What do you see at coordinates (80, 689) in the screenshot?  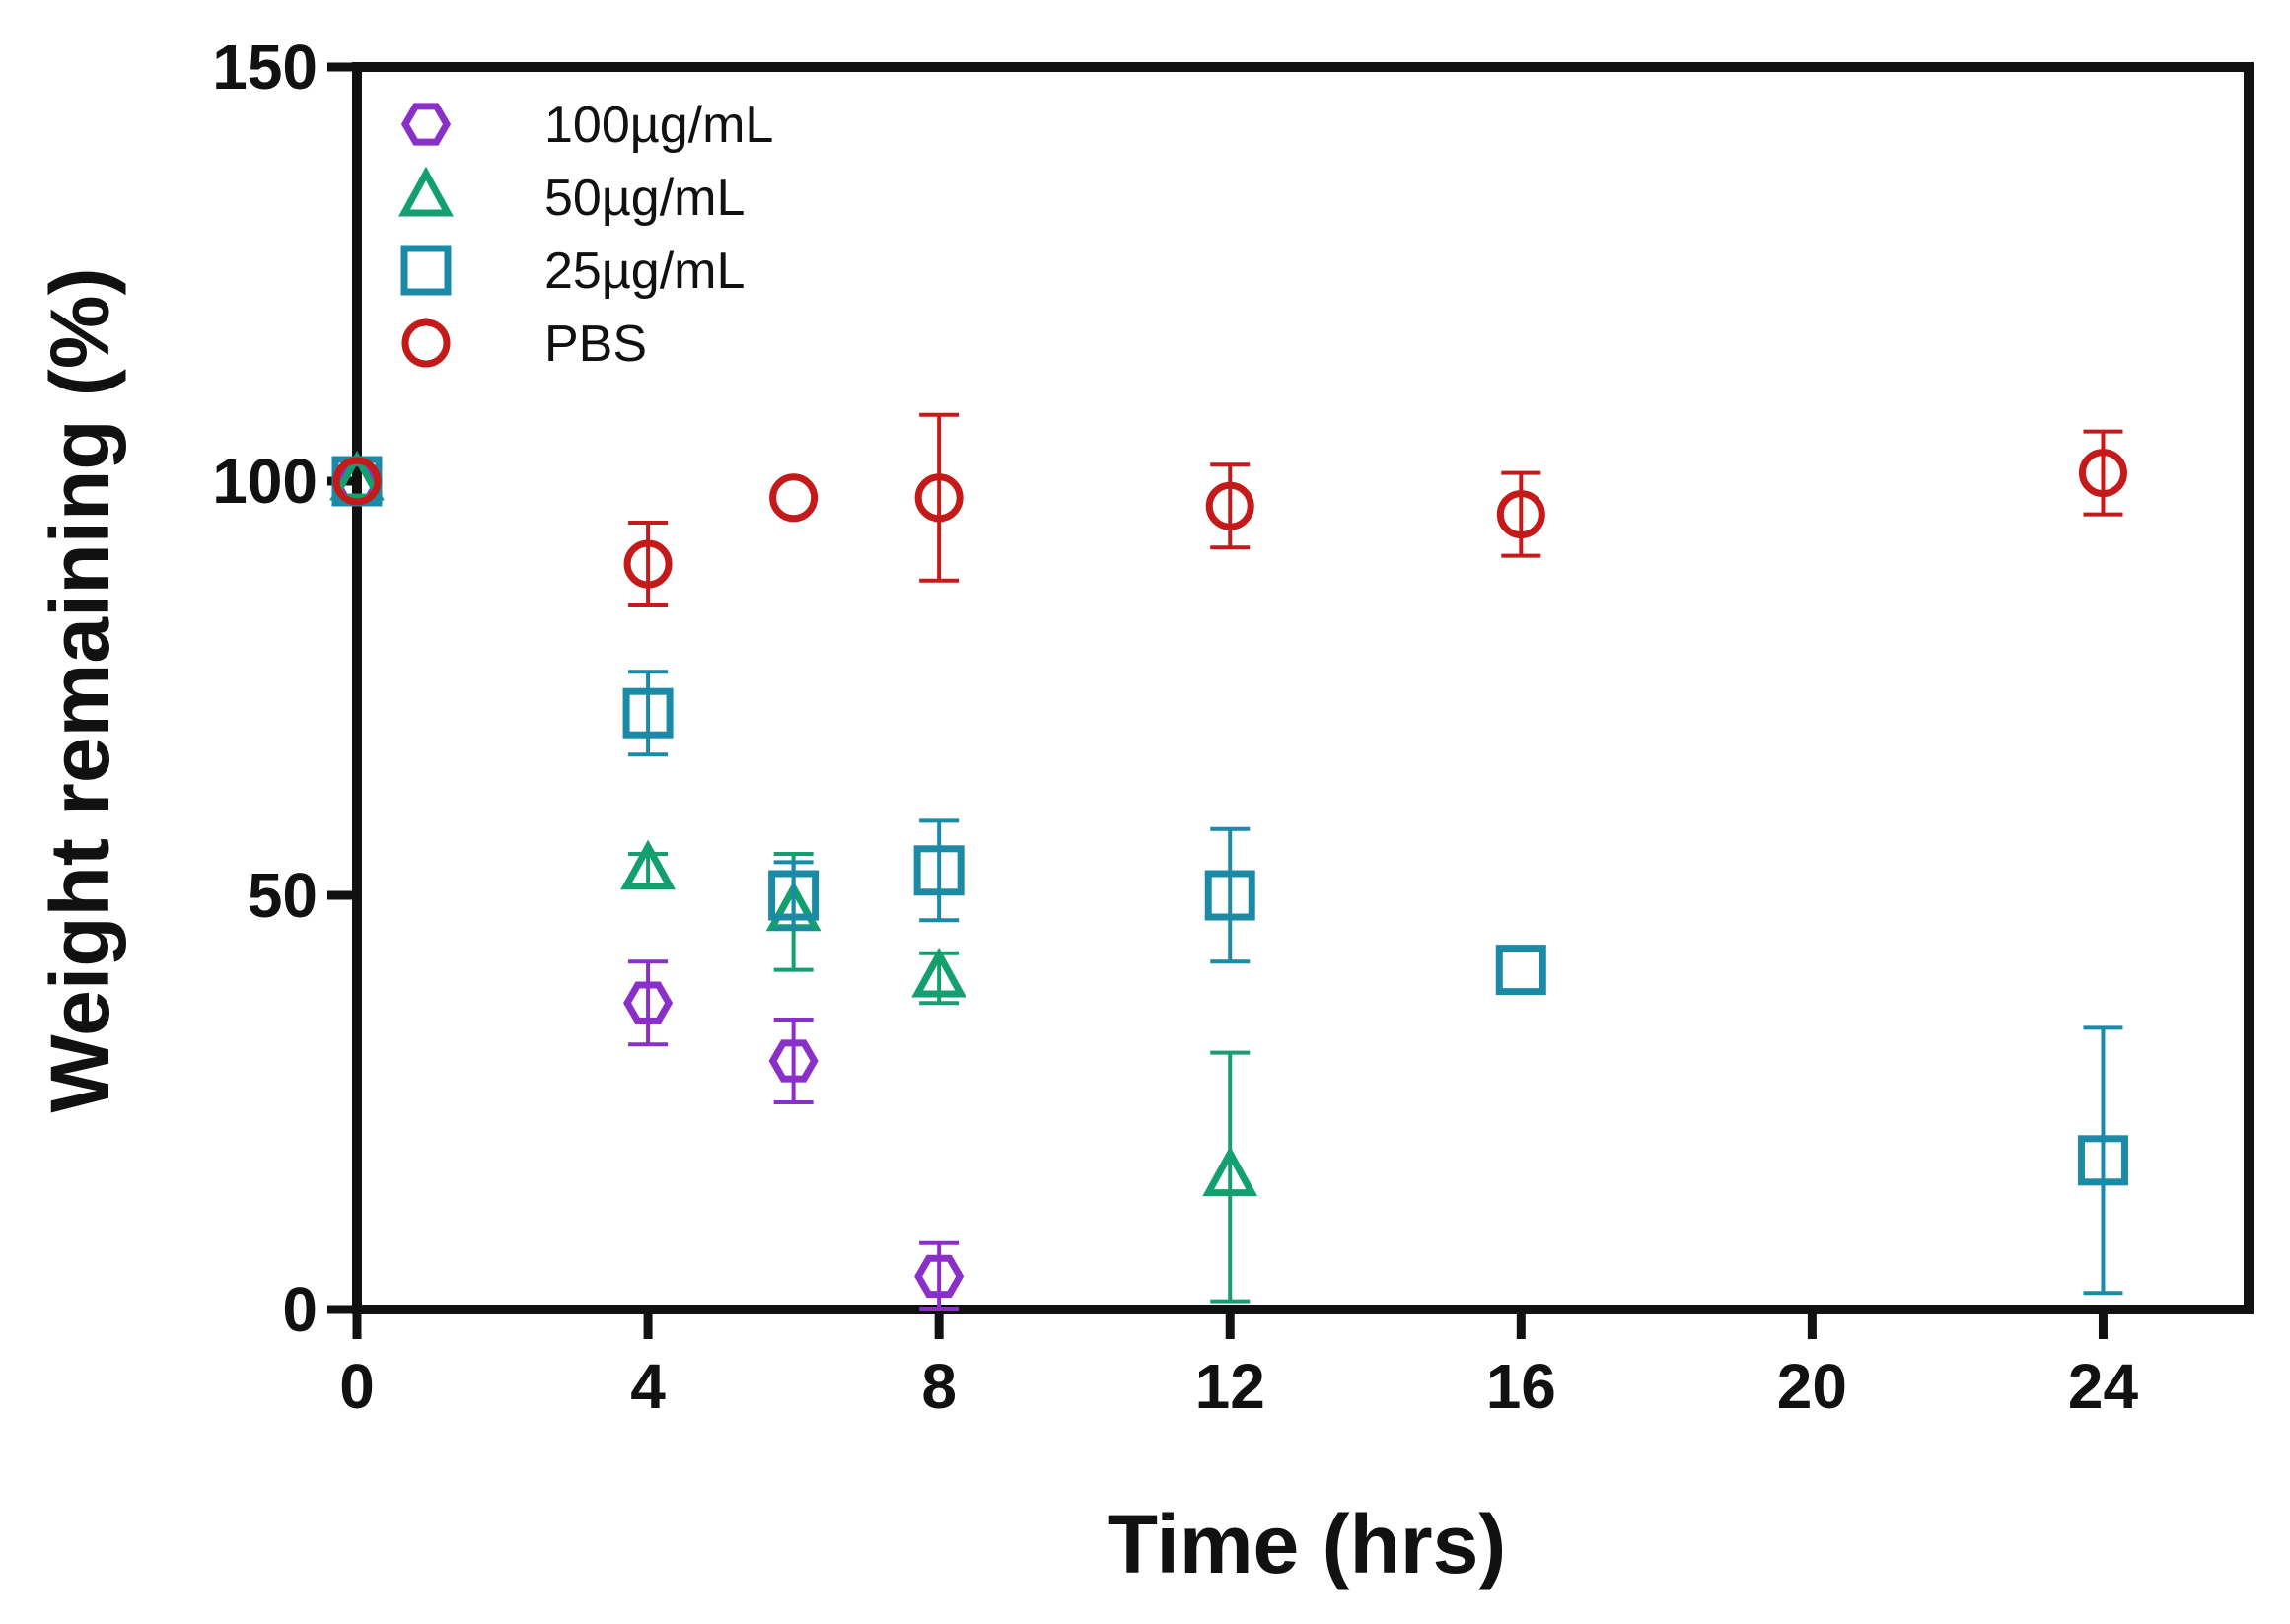 I see `y-axis-title: Weight remaining (%)` at bounding box center [80, 689].